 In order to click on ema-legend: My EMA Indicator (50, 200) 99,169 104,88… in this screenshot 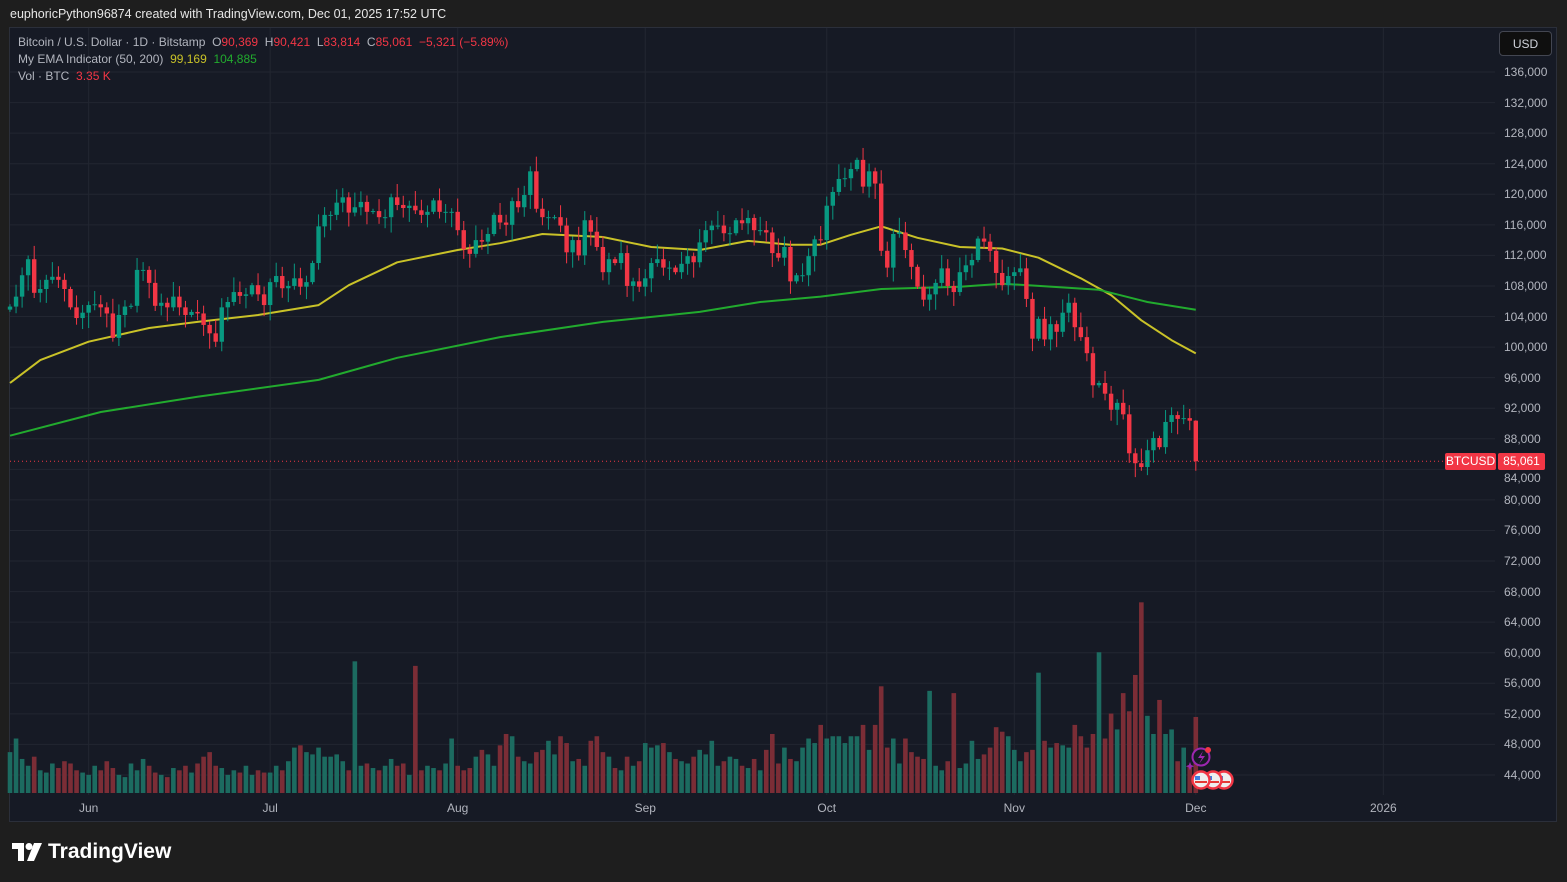, I will do `click(137, 59)`.